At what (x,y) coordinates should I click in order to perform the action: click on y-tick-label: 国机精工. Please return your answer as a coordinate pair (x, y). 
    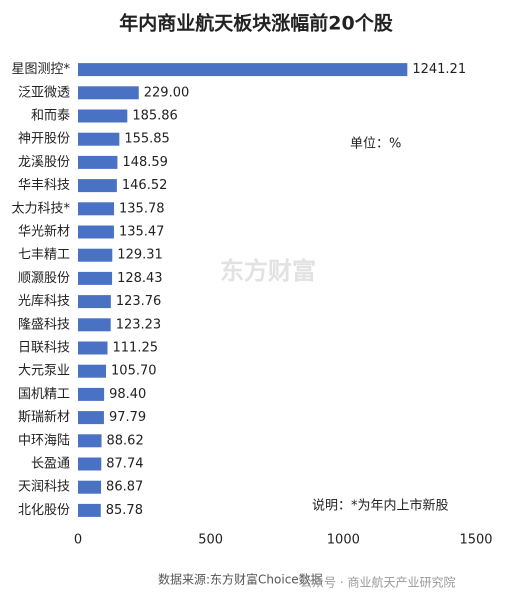
    Looking at the image, I should click on (44, 394).